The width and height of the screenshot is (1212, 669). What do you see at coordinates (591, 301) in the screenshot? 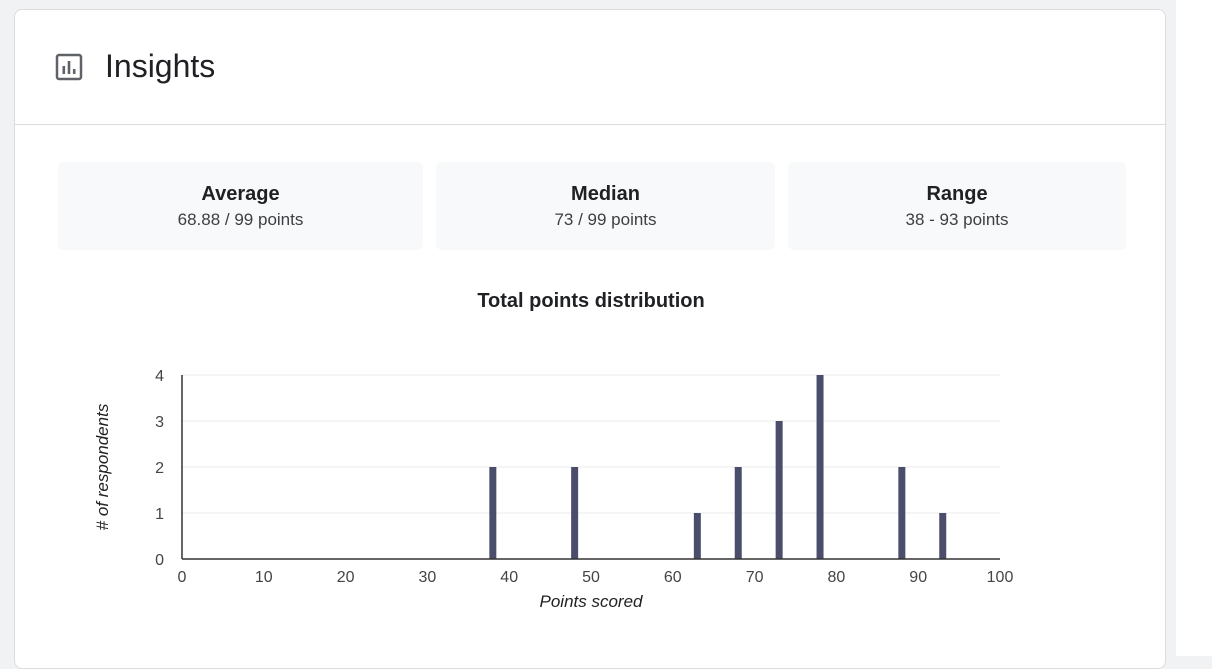
I see `chart-title: Total points distribution` at bounding box center [591, 301].